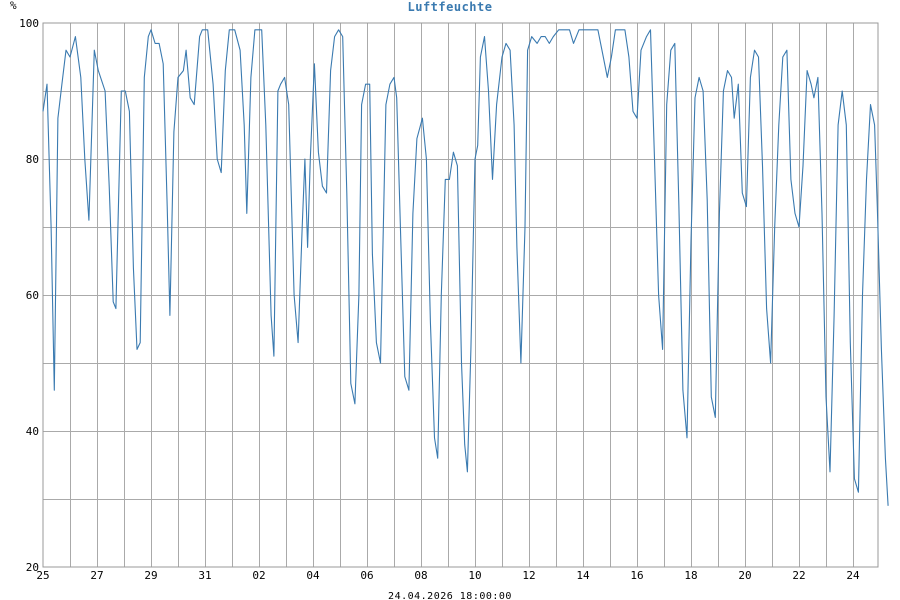 The width and height of the screenshot is (900, 600). I want to click on x-tick-label: 27, so click(96, 575).